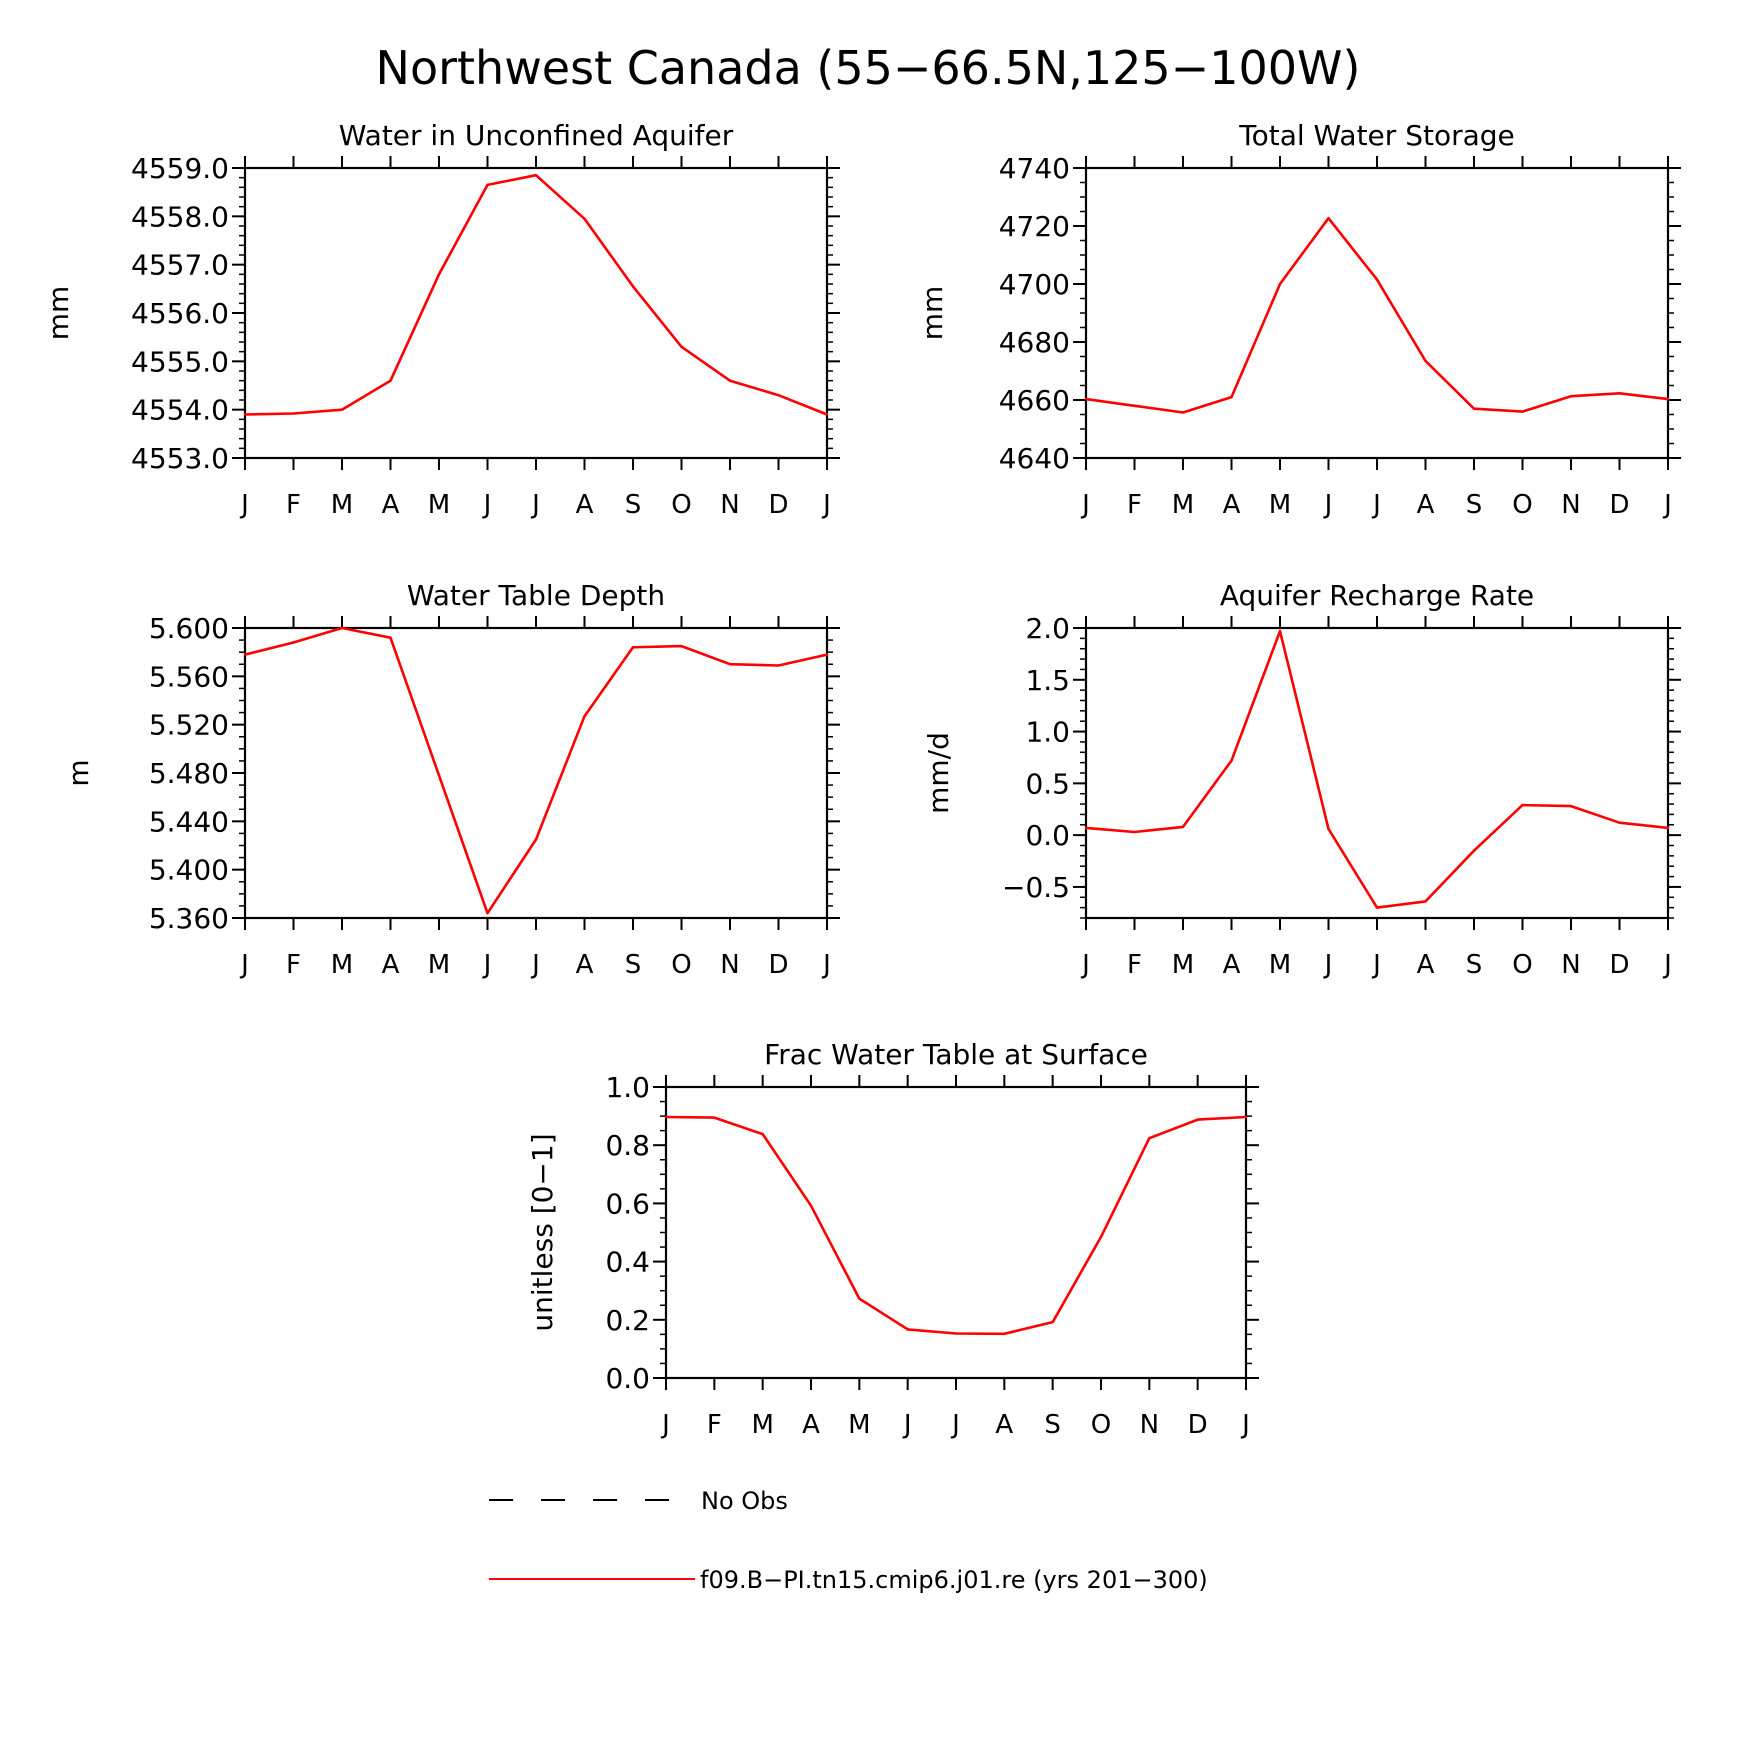 The image size is (1737, 1740). I want to click on y-axis-label: m, so click(78, 772).